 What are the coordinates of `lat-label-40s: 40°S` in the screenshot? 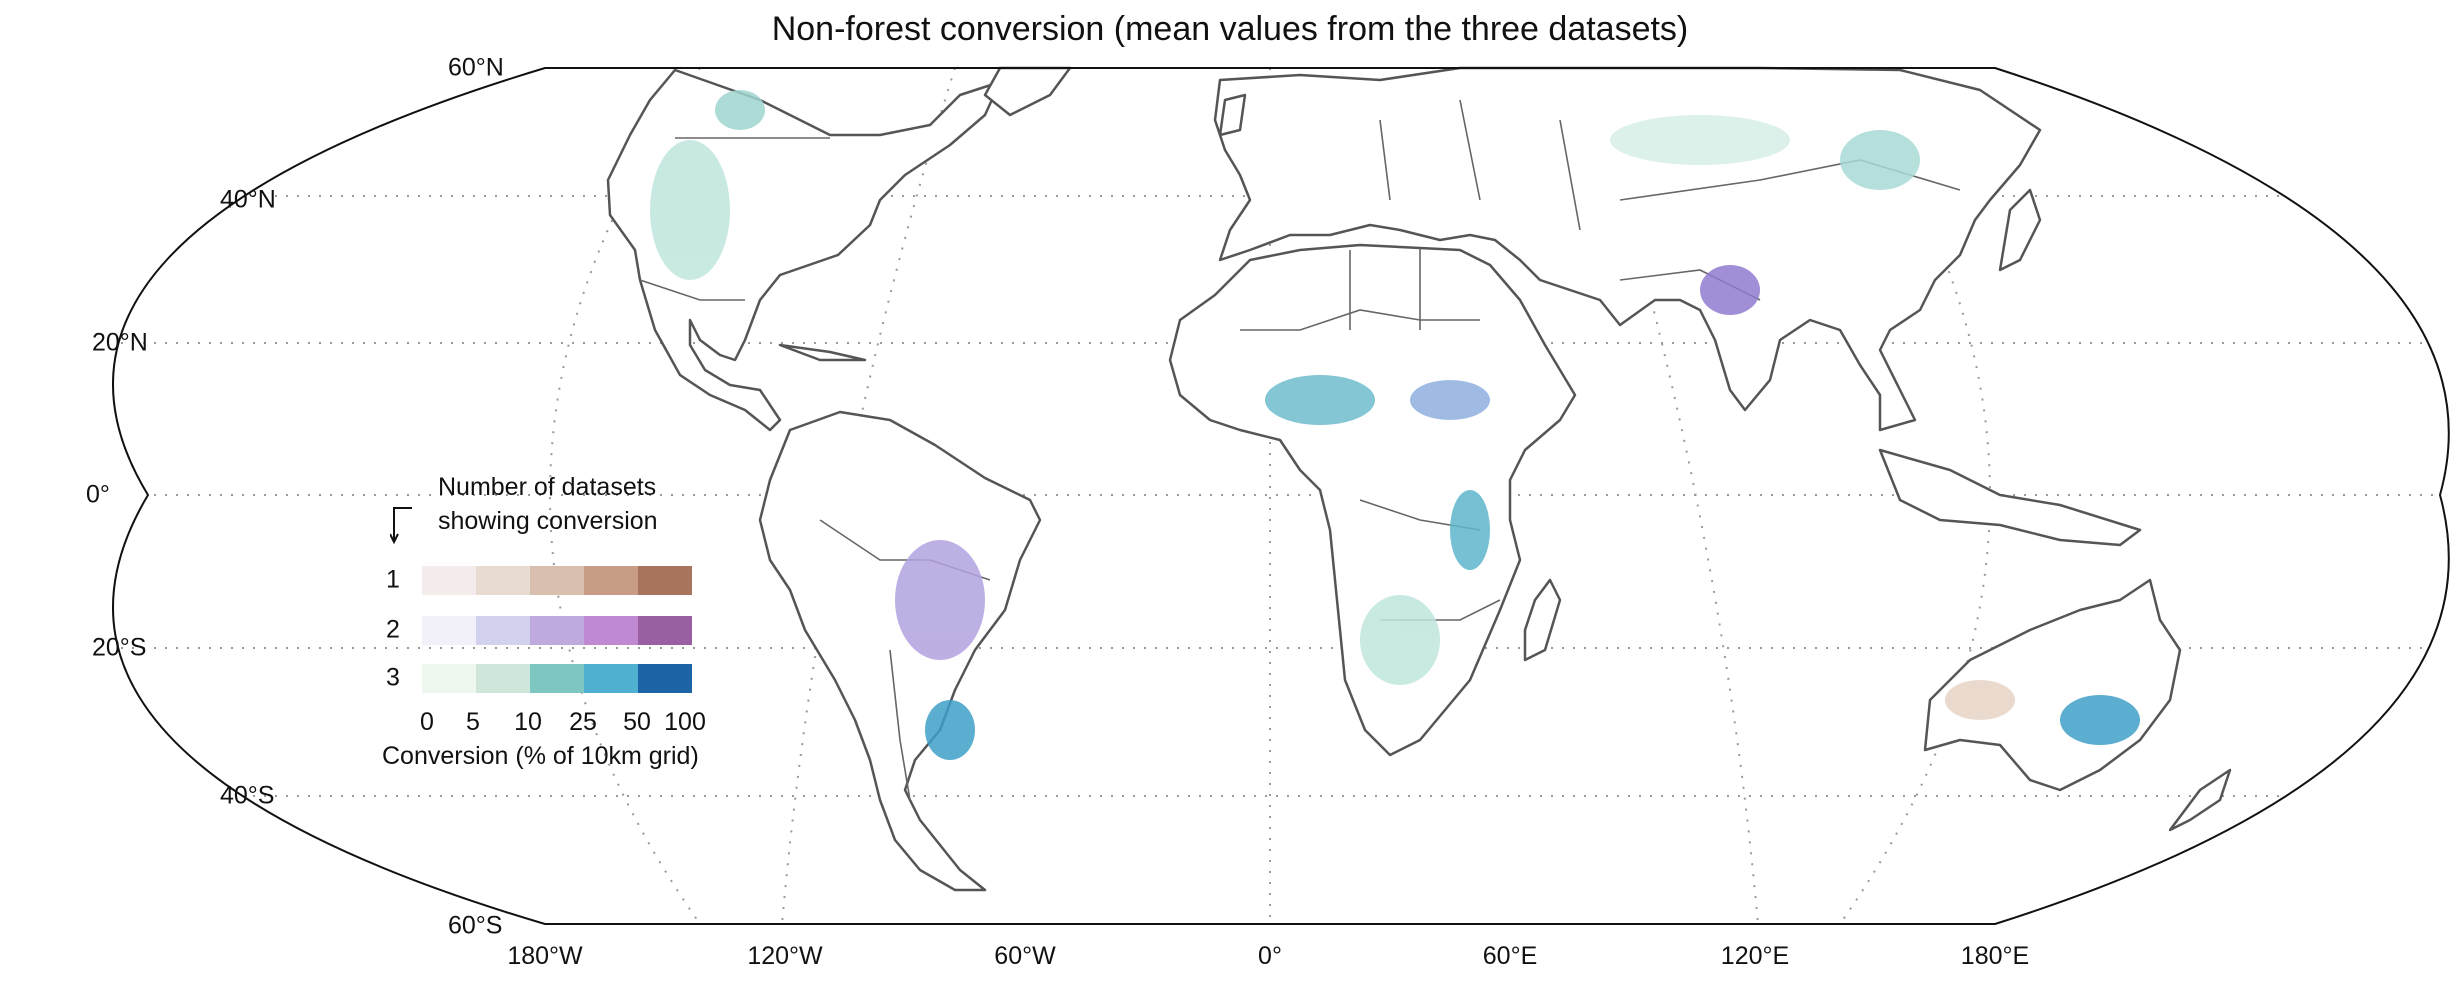 It's located at (247, 795).